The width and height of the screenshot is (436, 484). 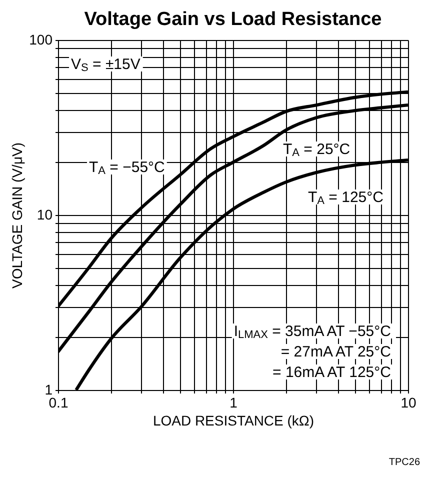 I want to click on y-tick-label: 1, so click(x=48, y=390).